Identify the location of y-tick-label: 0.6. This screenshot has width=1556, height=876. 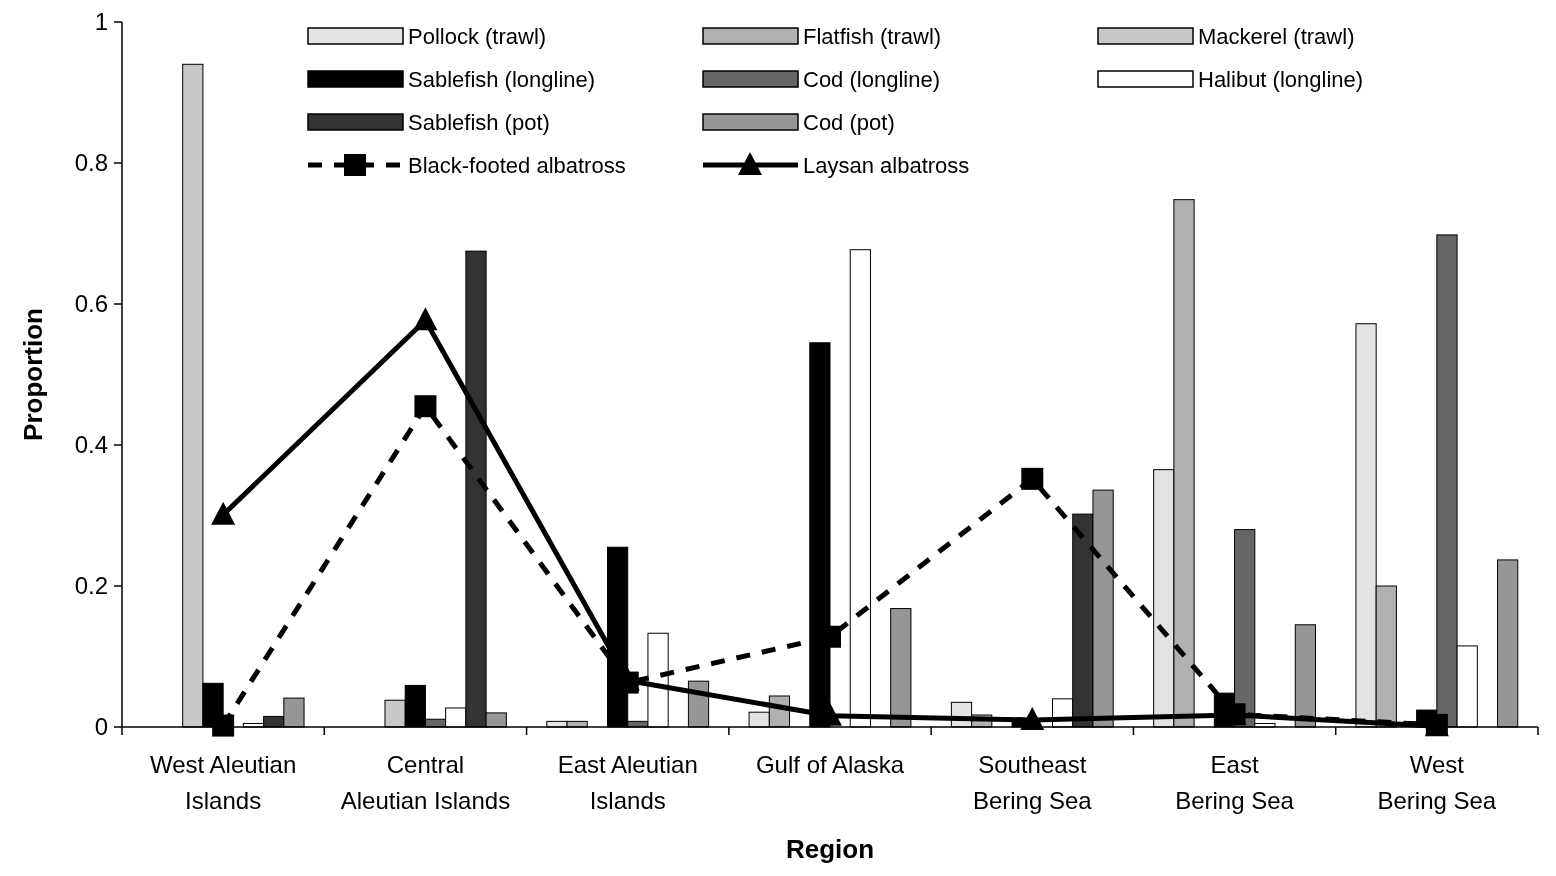
(91, 304).